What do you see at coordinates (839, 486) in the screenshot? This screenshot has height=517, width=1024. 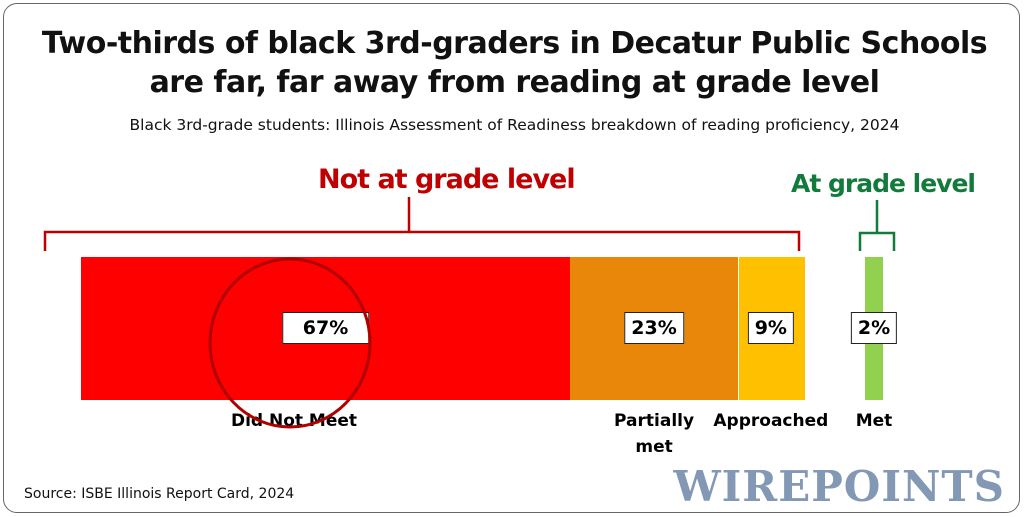 I see `wirepoints-logo: WIREPOINTS` at bounding box center [839, 486].